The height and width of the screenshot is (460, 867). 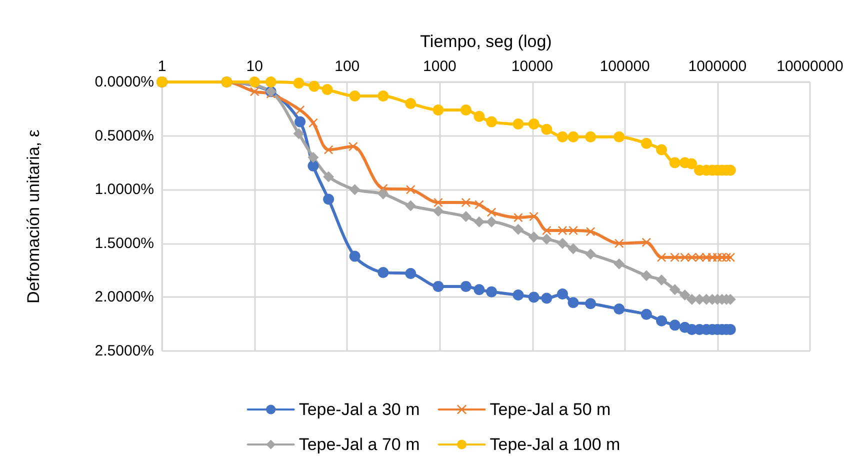 What do you see at coordinates (124, 243) in the screenshot?
I see `y-tick-label: 1.5000%` at bounding box center [124, 243].